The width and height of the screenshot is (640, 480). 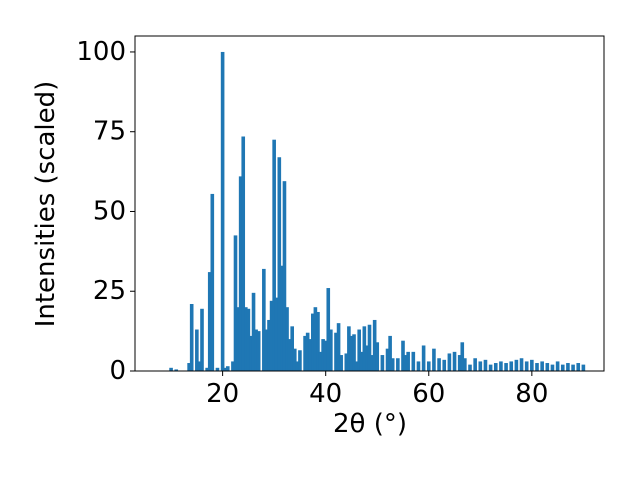 I want to click on y-tick-label: 100, so click(x=101, y=52).